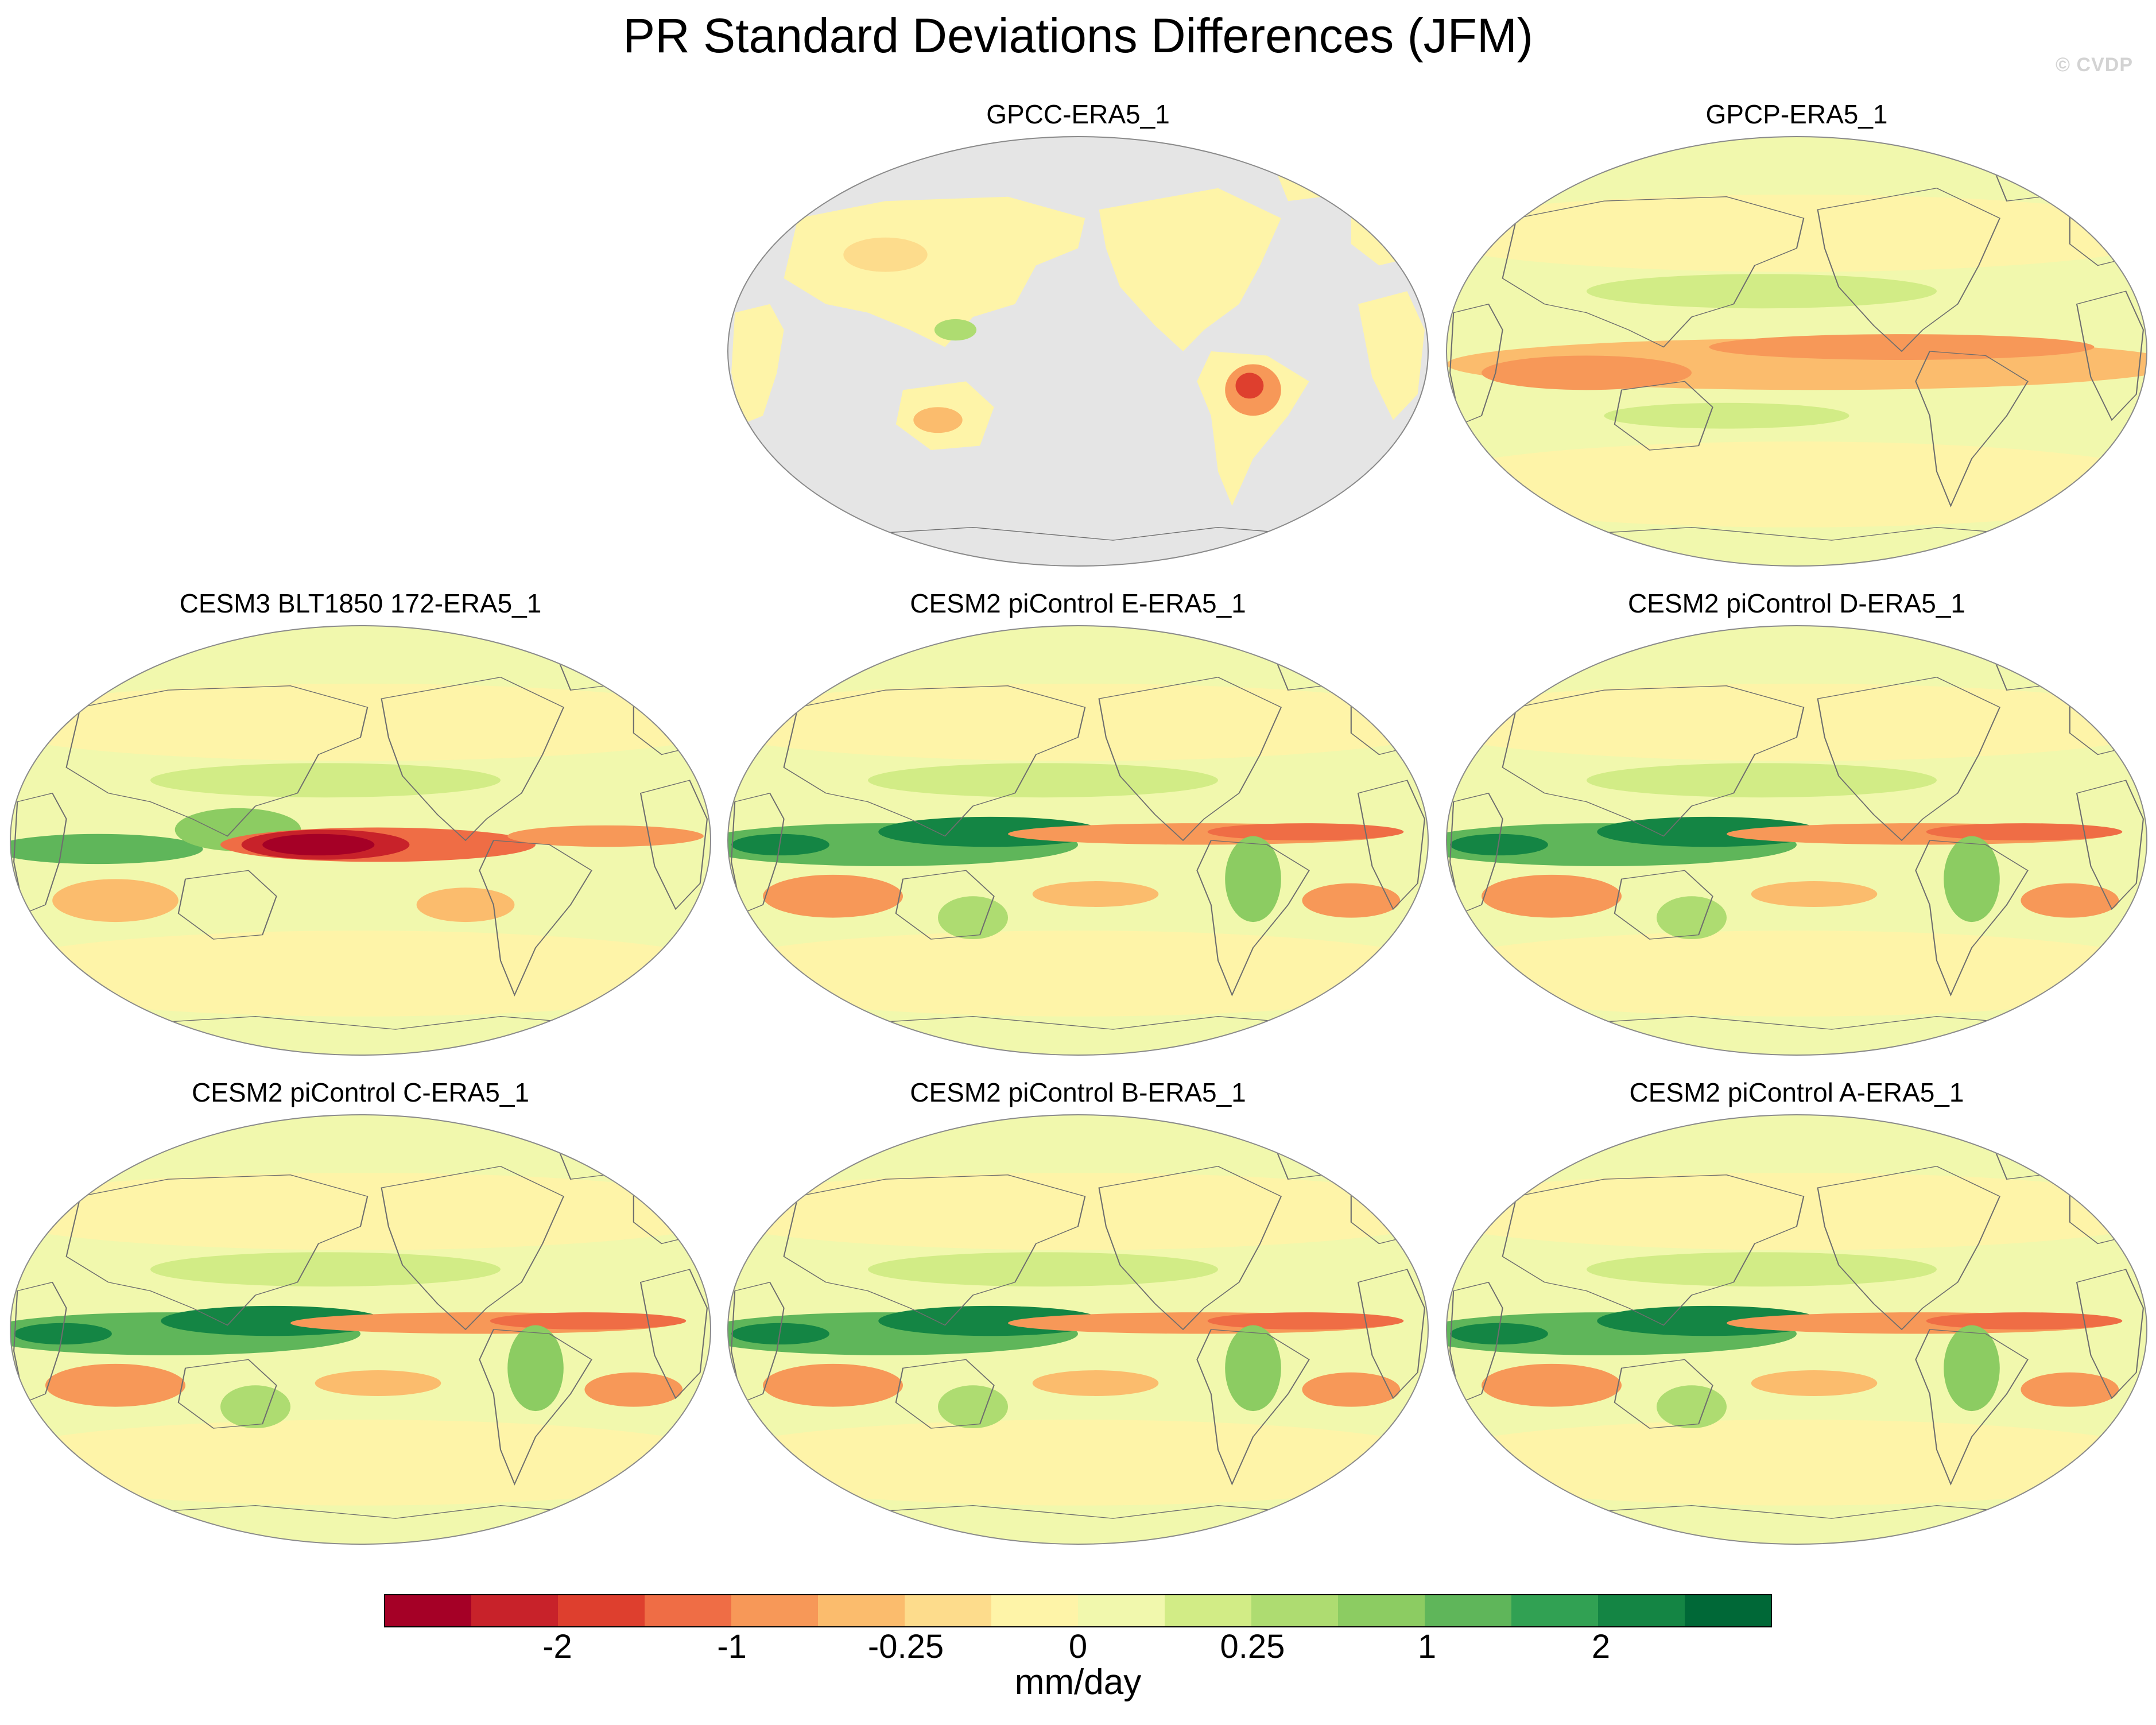 The width and height of the screenshot is (2156, 1725). What do you see at coordinates (360, 1092) in the screenshot?
I see `panel-title-cesm2-c: CESM2 piControl C-ERA5_1` at bounding box center [360, 1092].